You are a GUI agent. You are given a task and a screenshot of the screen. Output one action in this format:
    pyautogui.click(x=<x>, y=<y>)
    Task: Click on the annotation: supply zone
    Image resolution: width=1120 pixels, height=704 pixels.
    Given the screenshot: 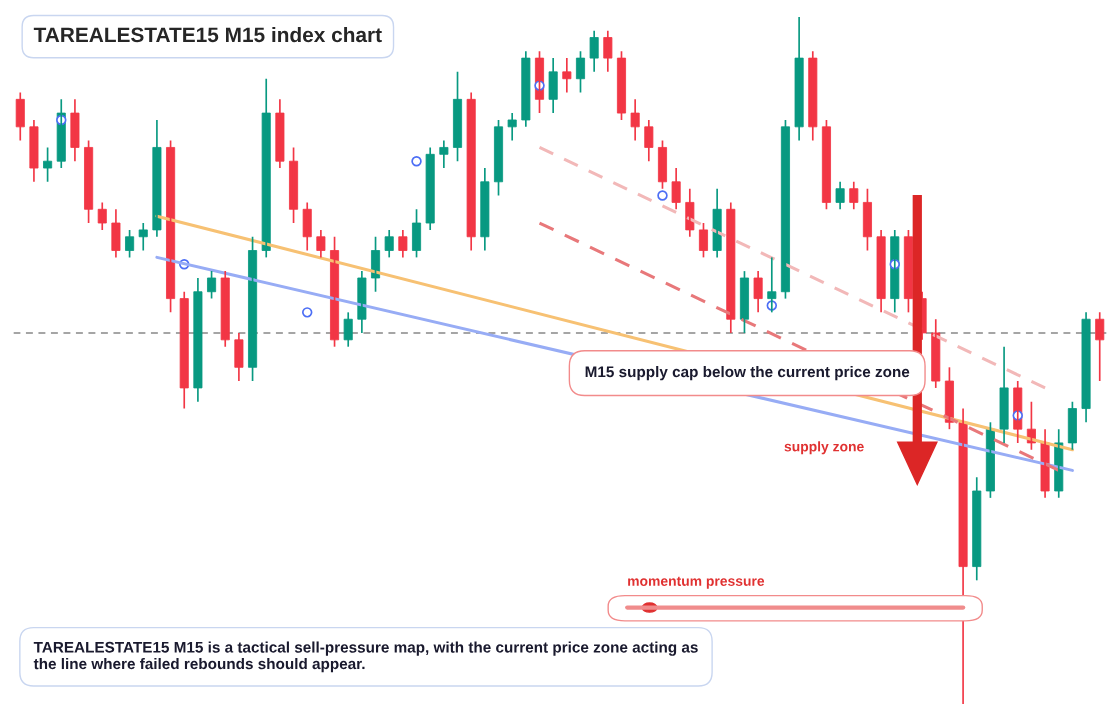 What is the action you would take?
    pyautogui.click(x=824, y=448)
    